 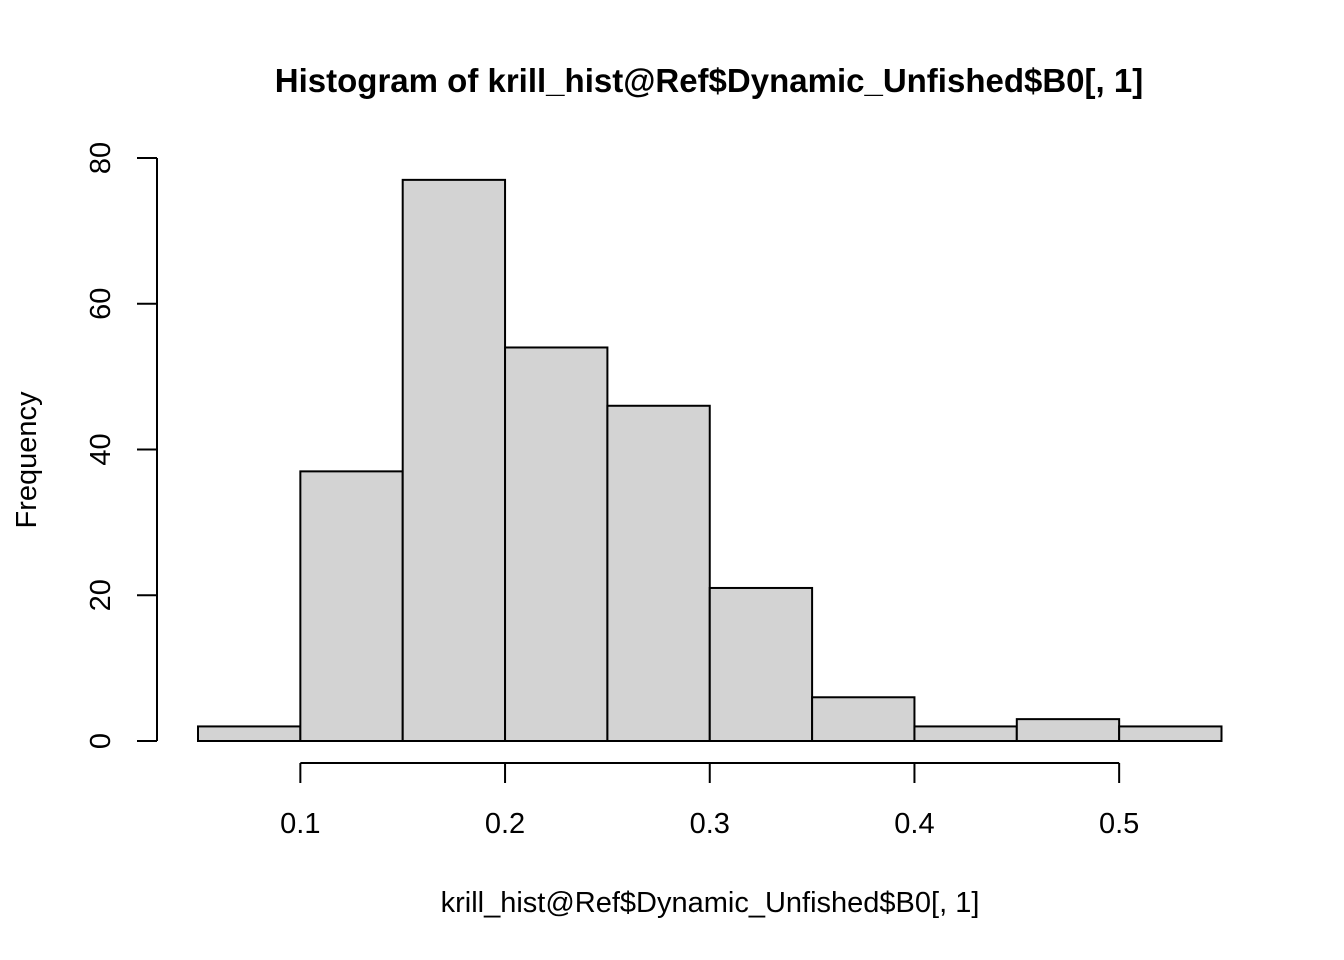 What do you see at coordinates (101, 595) in the screenshot?
I see `y-tick-label-1: 20` at bounding box center [101, 595].